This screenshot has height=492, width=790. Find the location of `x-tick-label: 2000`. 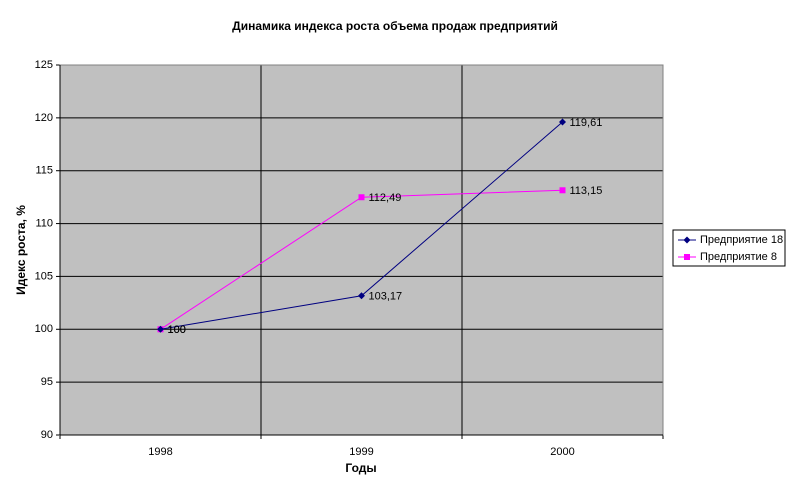

x-tick-label: 2000 is located at coordinates (562, 452).